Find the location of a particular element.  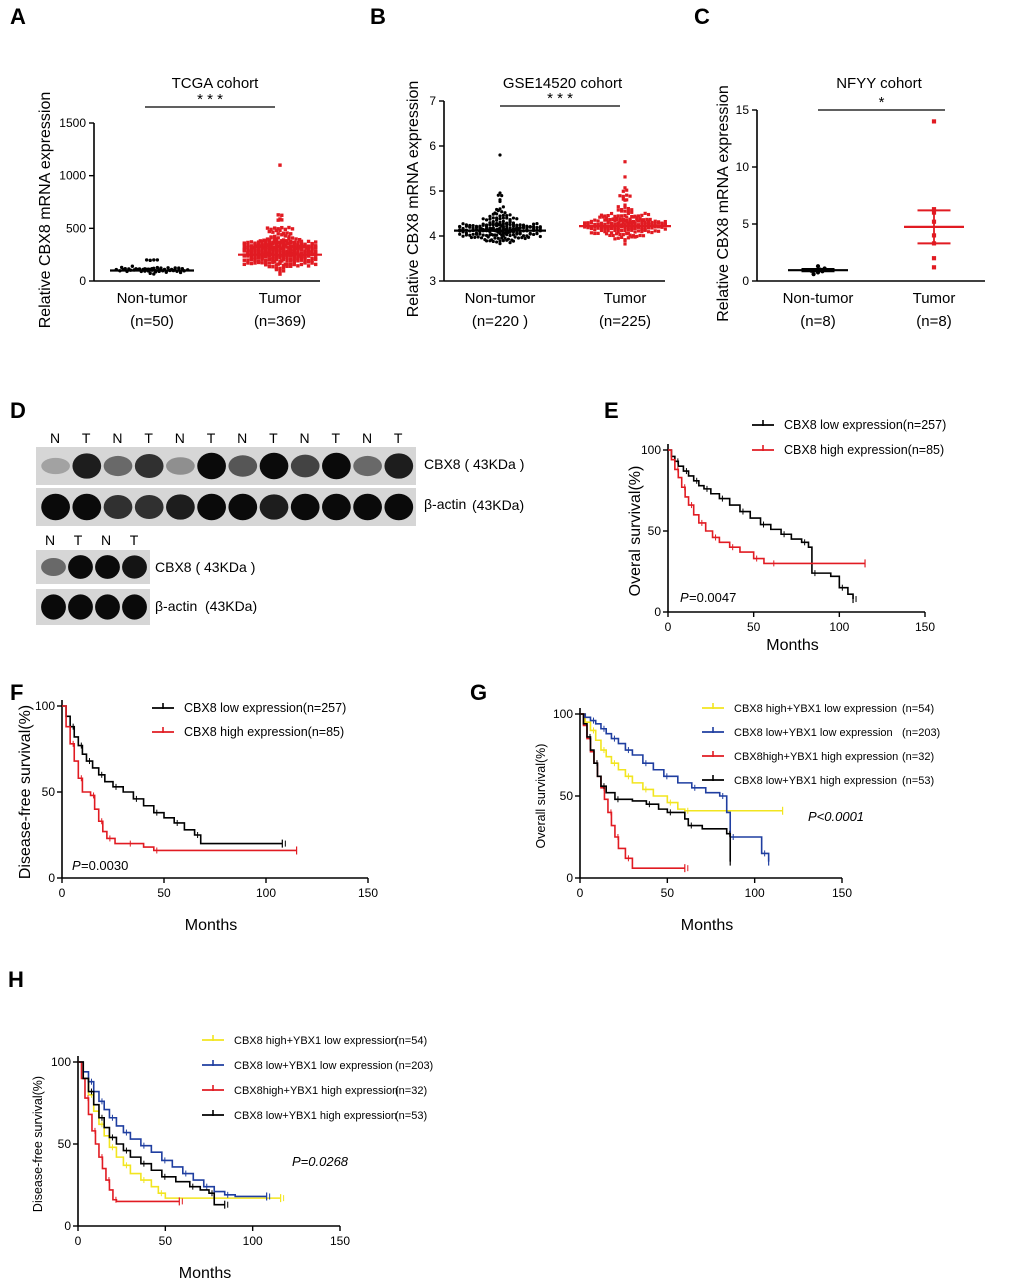

km-series-0: CBX8 low expression(n=257) is located at coordinates (807, 511).